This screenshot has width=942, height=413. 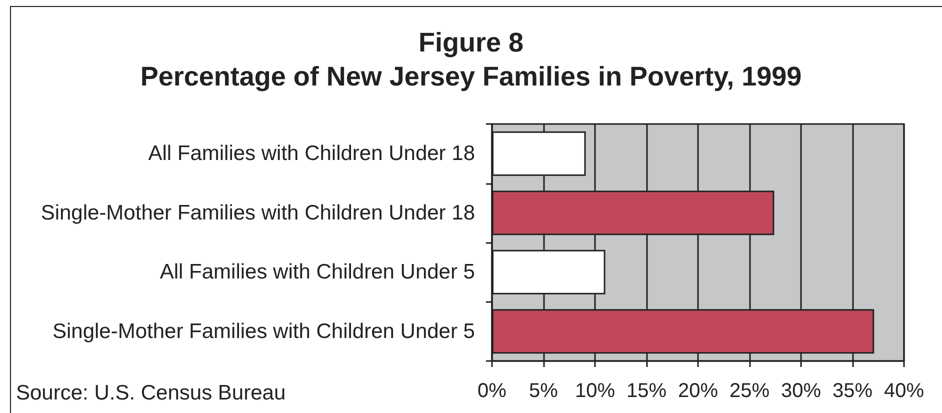 I want to click on chart-subtitle: Percentage of New Jersey Families in Poverty, 1999, so click(x=471, y=77).